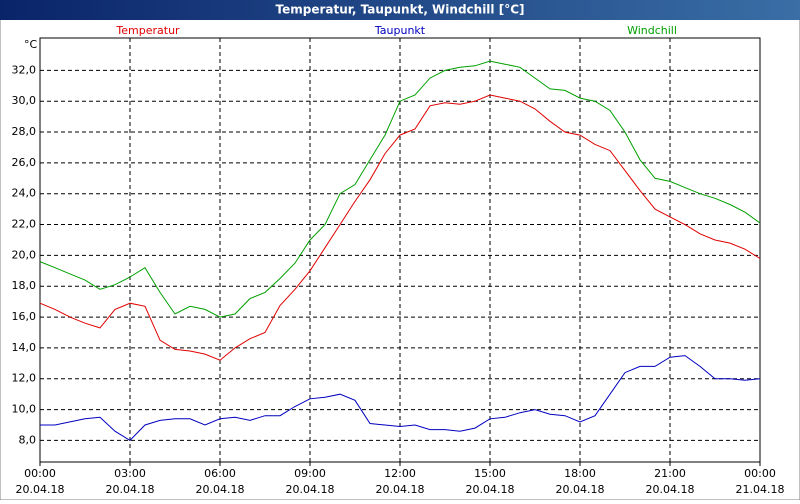  I want to click on x-tick-date: 21.04.18, so click(760, 489).